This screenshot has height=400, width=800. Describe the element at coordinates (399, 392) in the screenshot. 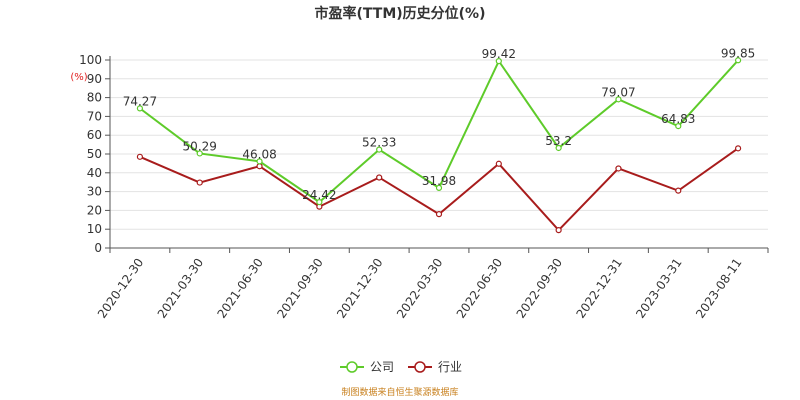

I see `data-source-note: 制图数据来自恒生聚源数据库` at that location.